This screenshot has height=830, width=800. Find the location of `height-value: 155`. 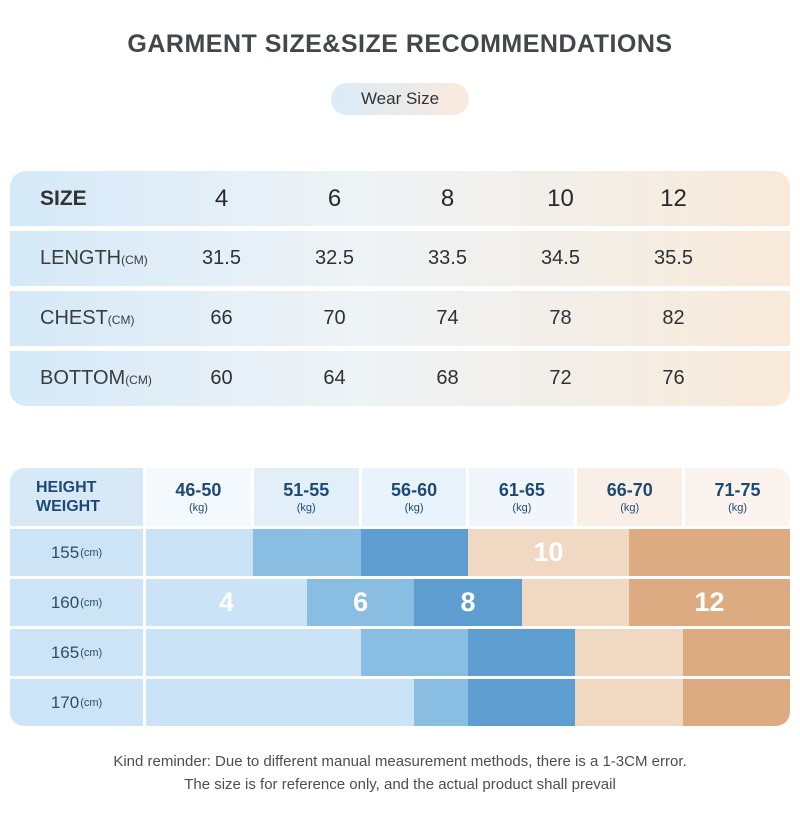

height-value: 155 is located at coordinates (65, 552).